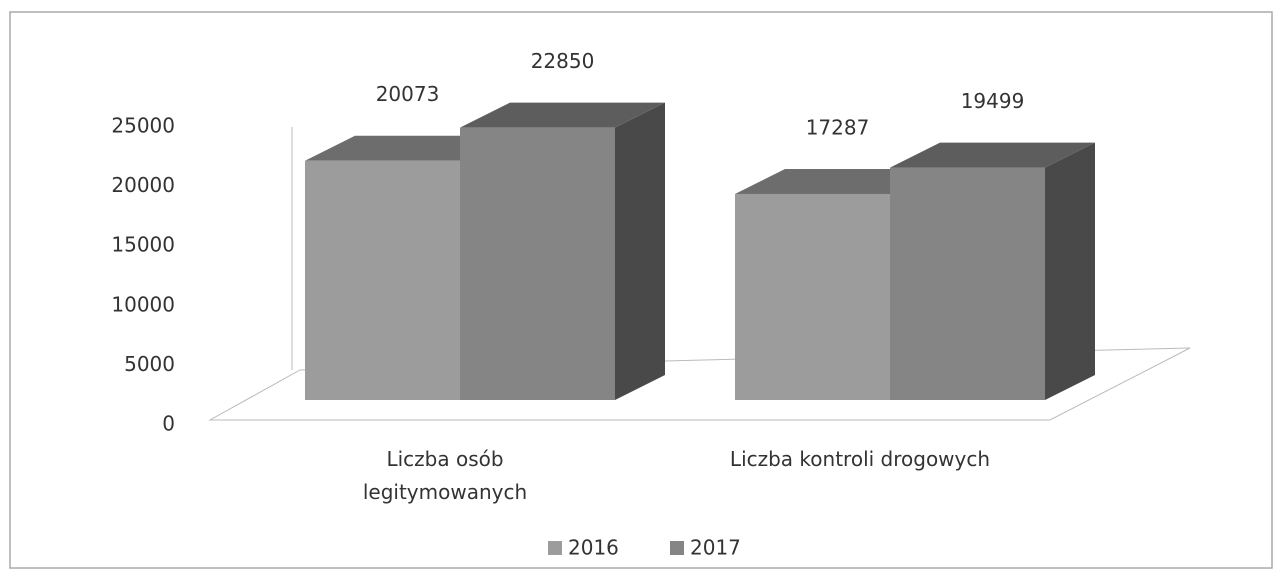 The height and width of the screenshot is (580, 1283). I want to click on legend-label: 2016, so click(593, 548).